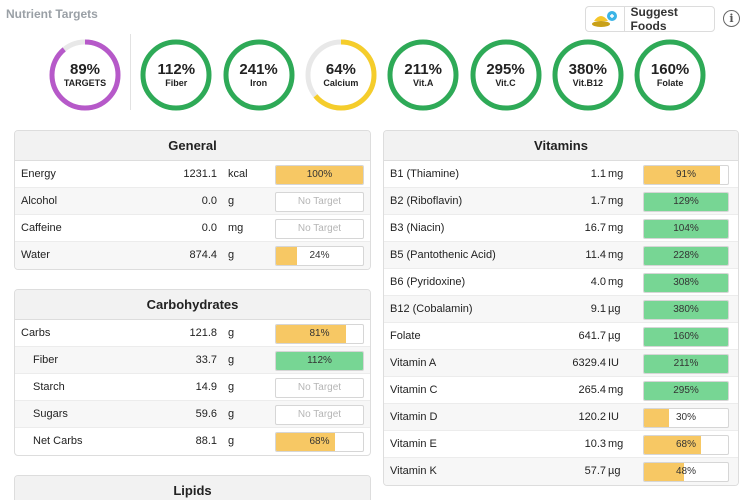 The image size is (754, 500). I want to click on carbs-row-carbs: Carbs 121.8 g 81%, so click(192, 333).